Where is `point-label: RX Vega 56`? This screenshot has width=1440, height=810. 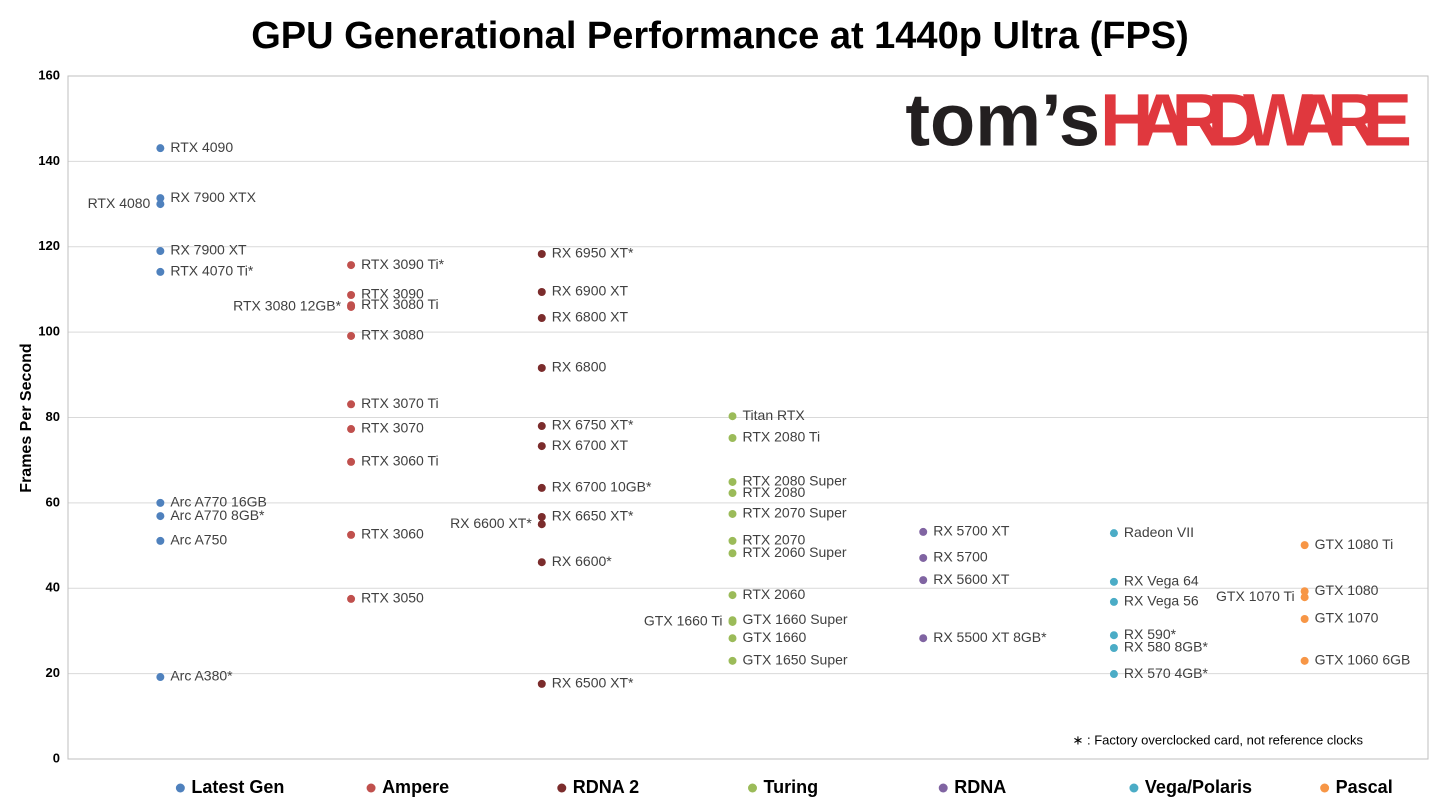
point-label: RX Vega 56 is located at coordinates (1161, 601).